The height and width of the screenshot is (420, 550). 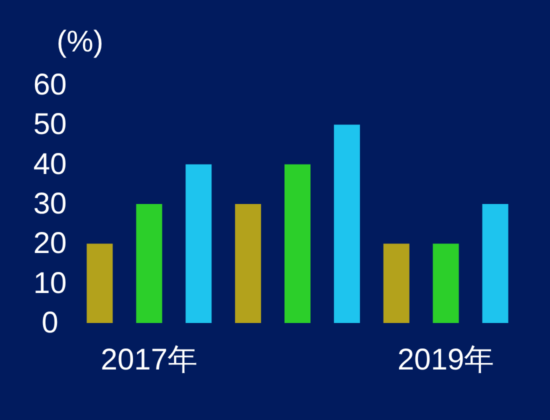 I want to click on y-axis-title: (%), so click(x=80, y=42).